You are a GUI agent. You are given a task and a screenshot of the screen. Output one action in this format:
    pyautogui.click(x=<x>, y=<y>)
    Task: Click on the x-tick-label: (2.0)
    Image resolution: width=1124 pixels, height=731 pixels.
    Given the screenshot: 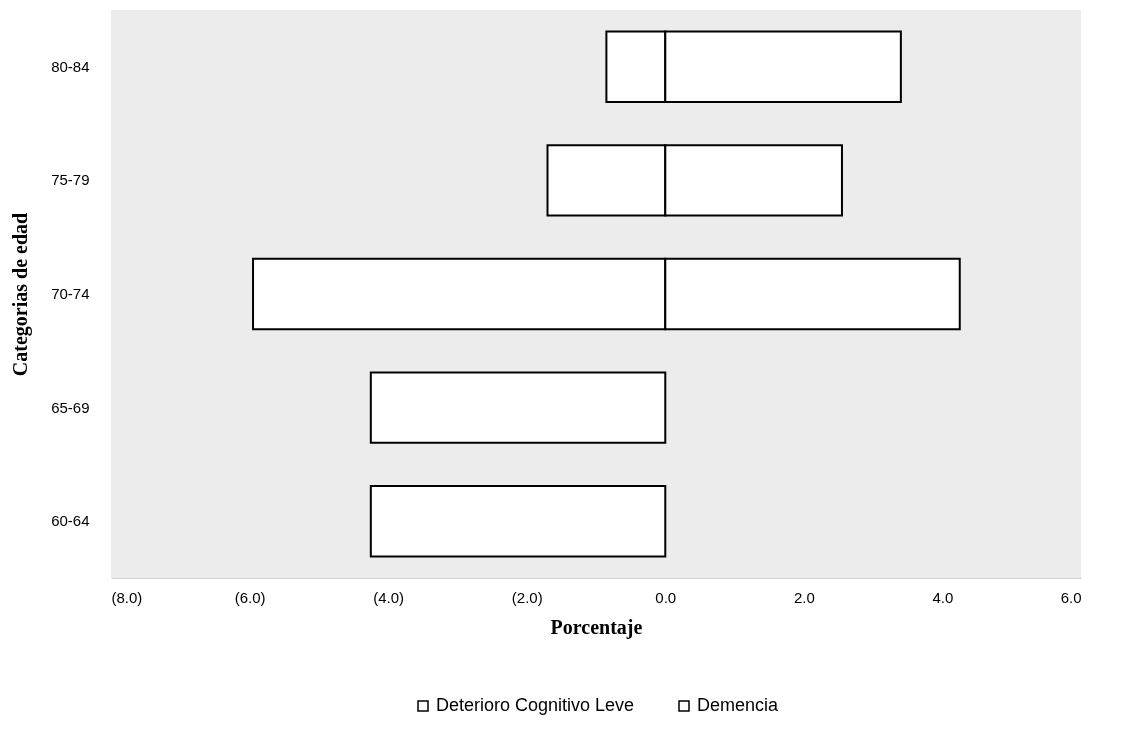 What is the action you would take?
    pyautogui.click(x=527, y=597)
    